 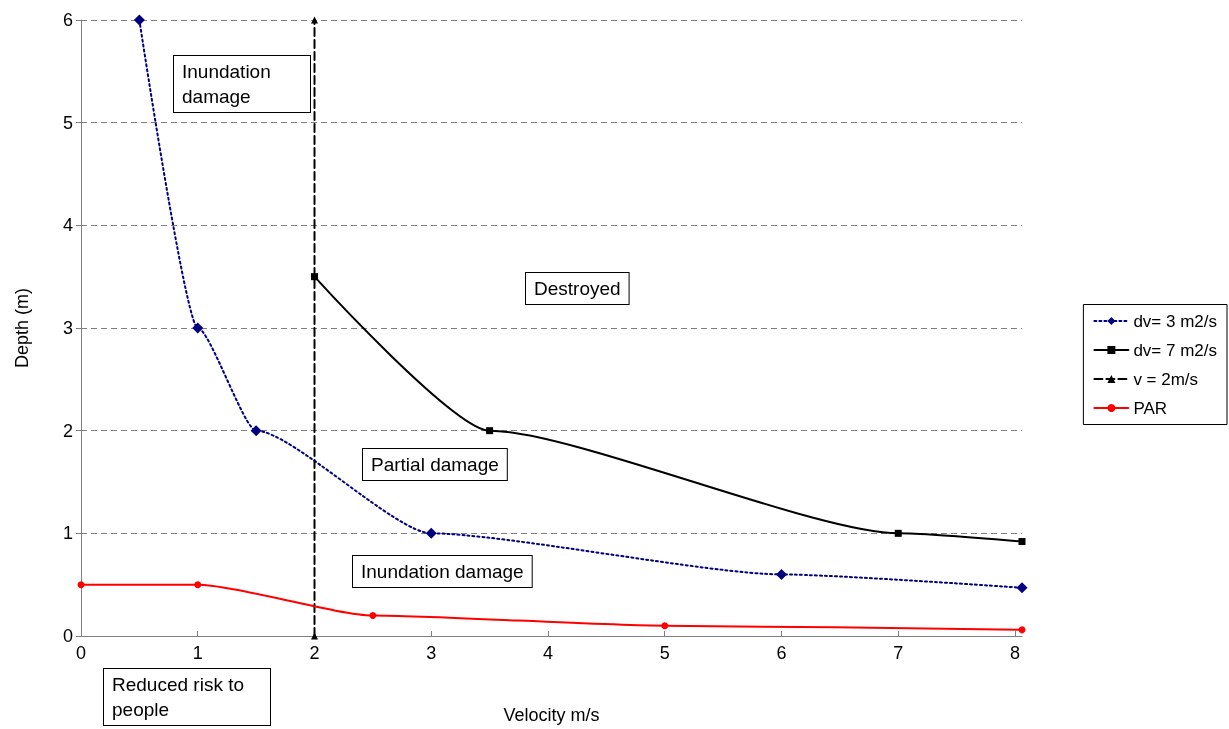 I want to click on y-tick-label: 4, so click(x=67, y=225).